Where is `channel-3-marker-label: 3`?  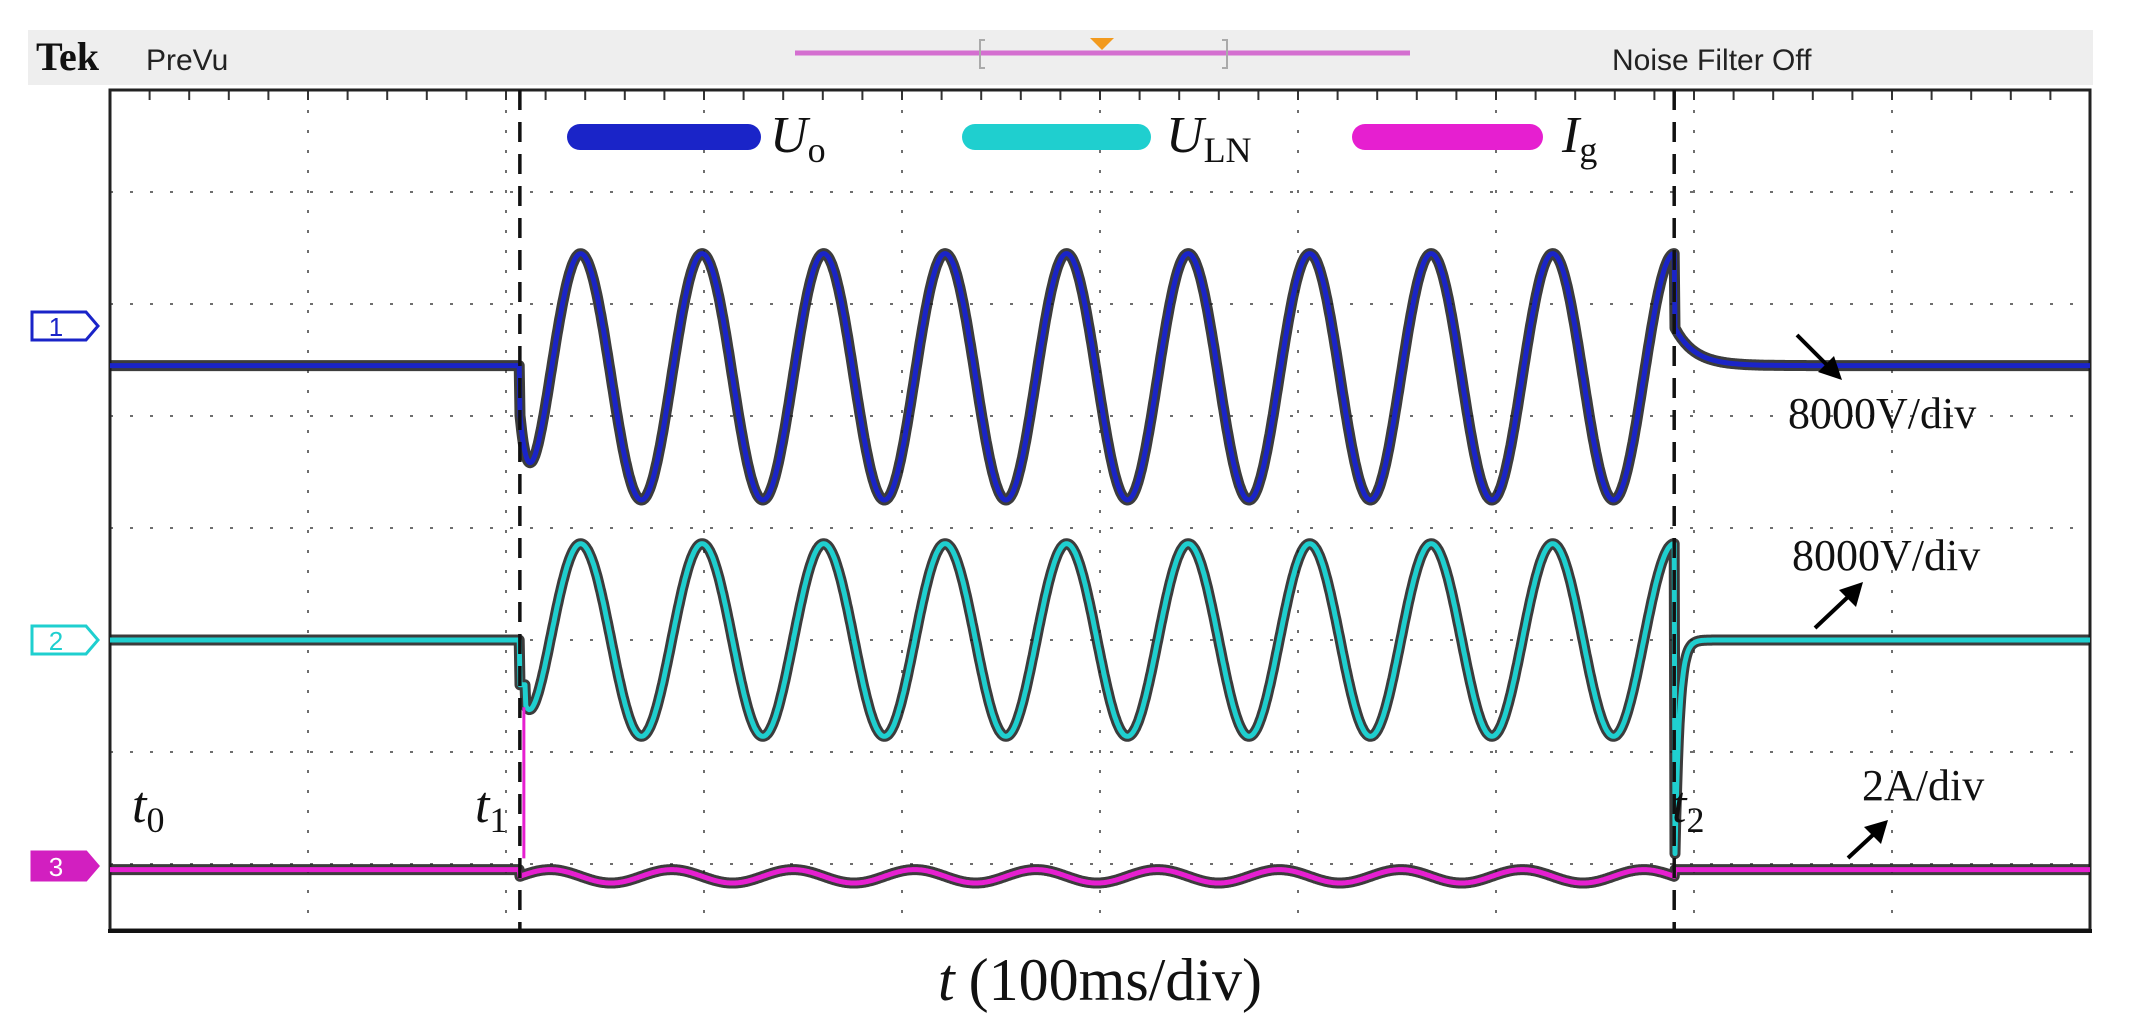
channel-3-marker-label: 3 is located at coordinates (56, 867).